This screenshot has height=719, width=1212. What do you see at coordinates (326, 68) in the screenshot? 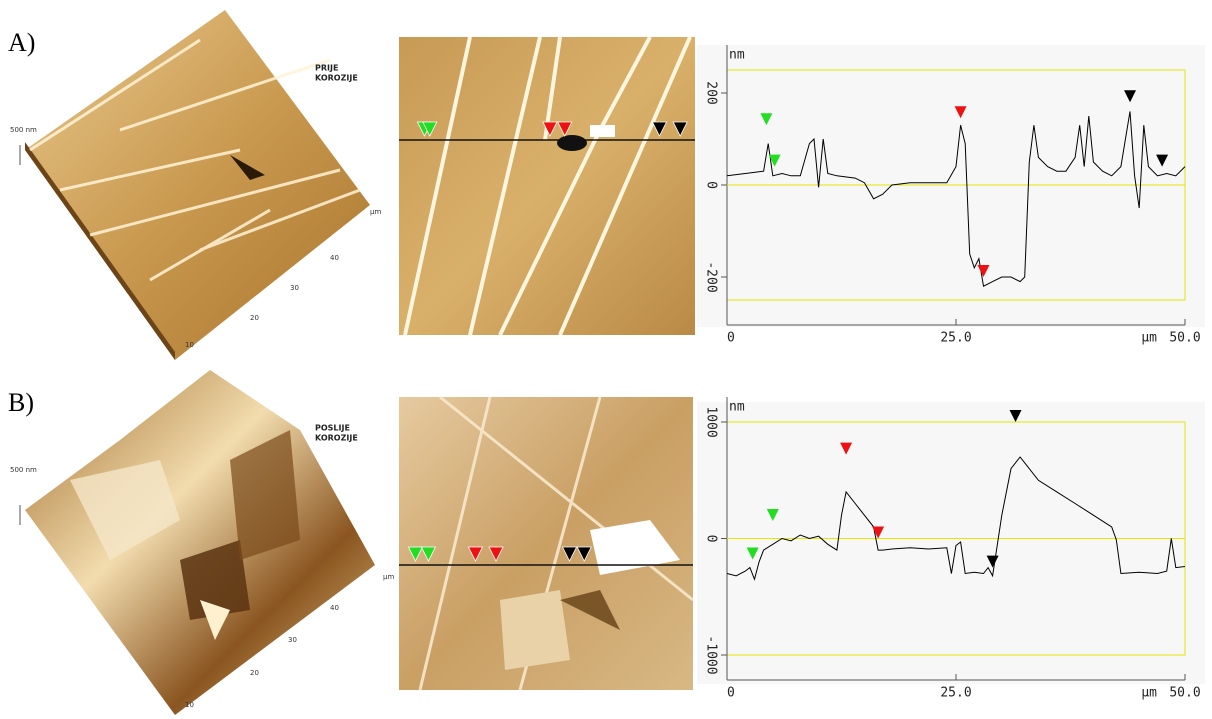
I see `afm-caption: PRIJE` at bounding box center [326, 68].